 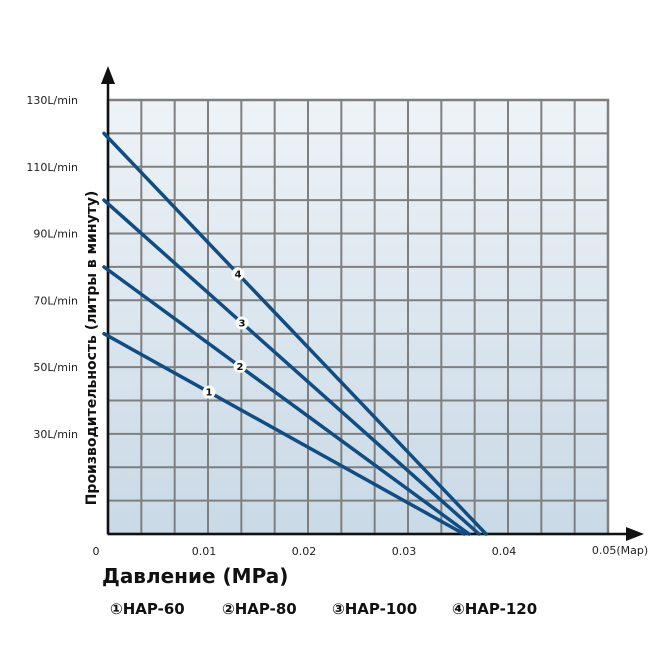 I want to click on x-tick-label: 0.02, so click(x=304, y=551).